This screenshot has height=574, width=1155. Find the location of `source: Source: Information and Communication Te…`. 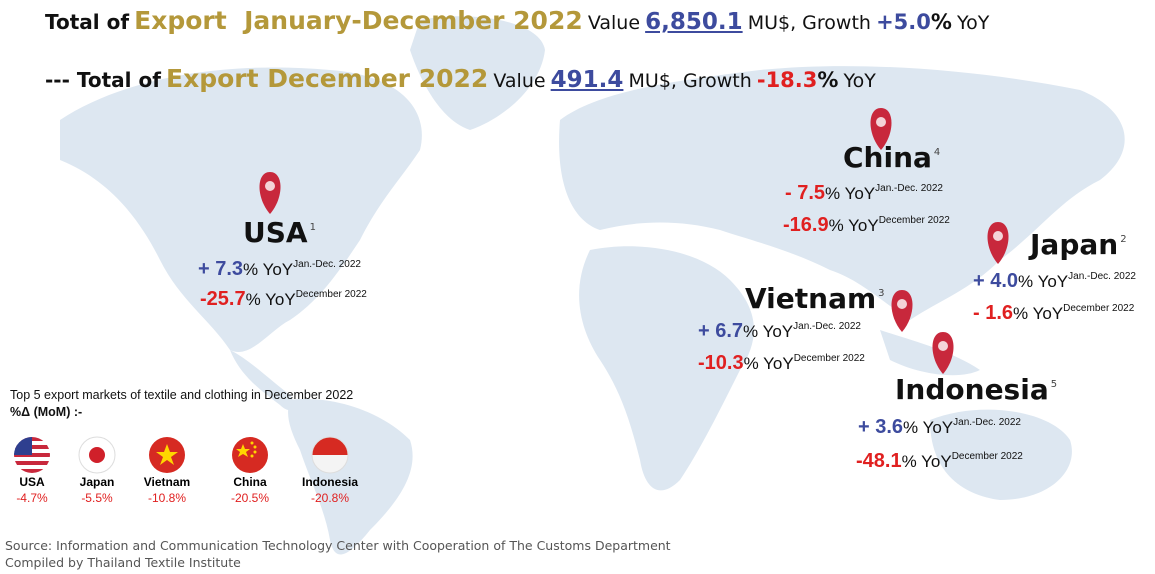

source: Source: Information and Communication Te… is located at coordinates (338, 545).